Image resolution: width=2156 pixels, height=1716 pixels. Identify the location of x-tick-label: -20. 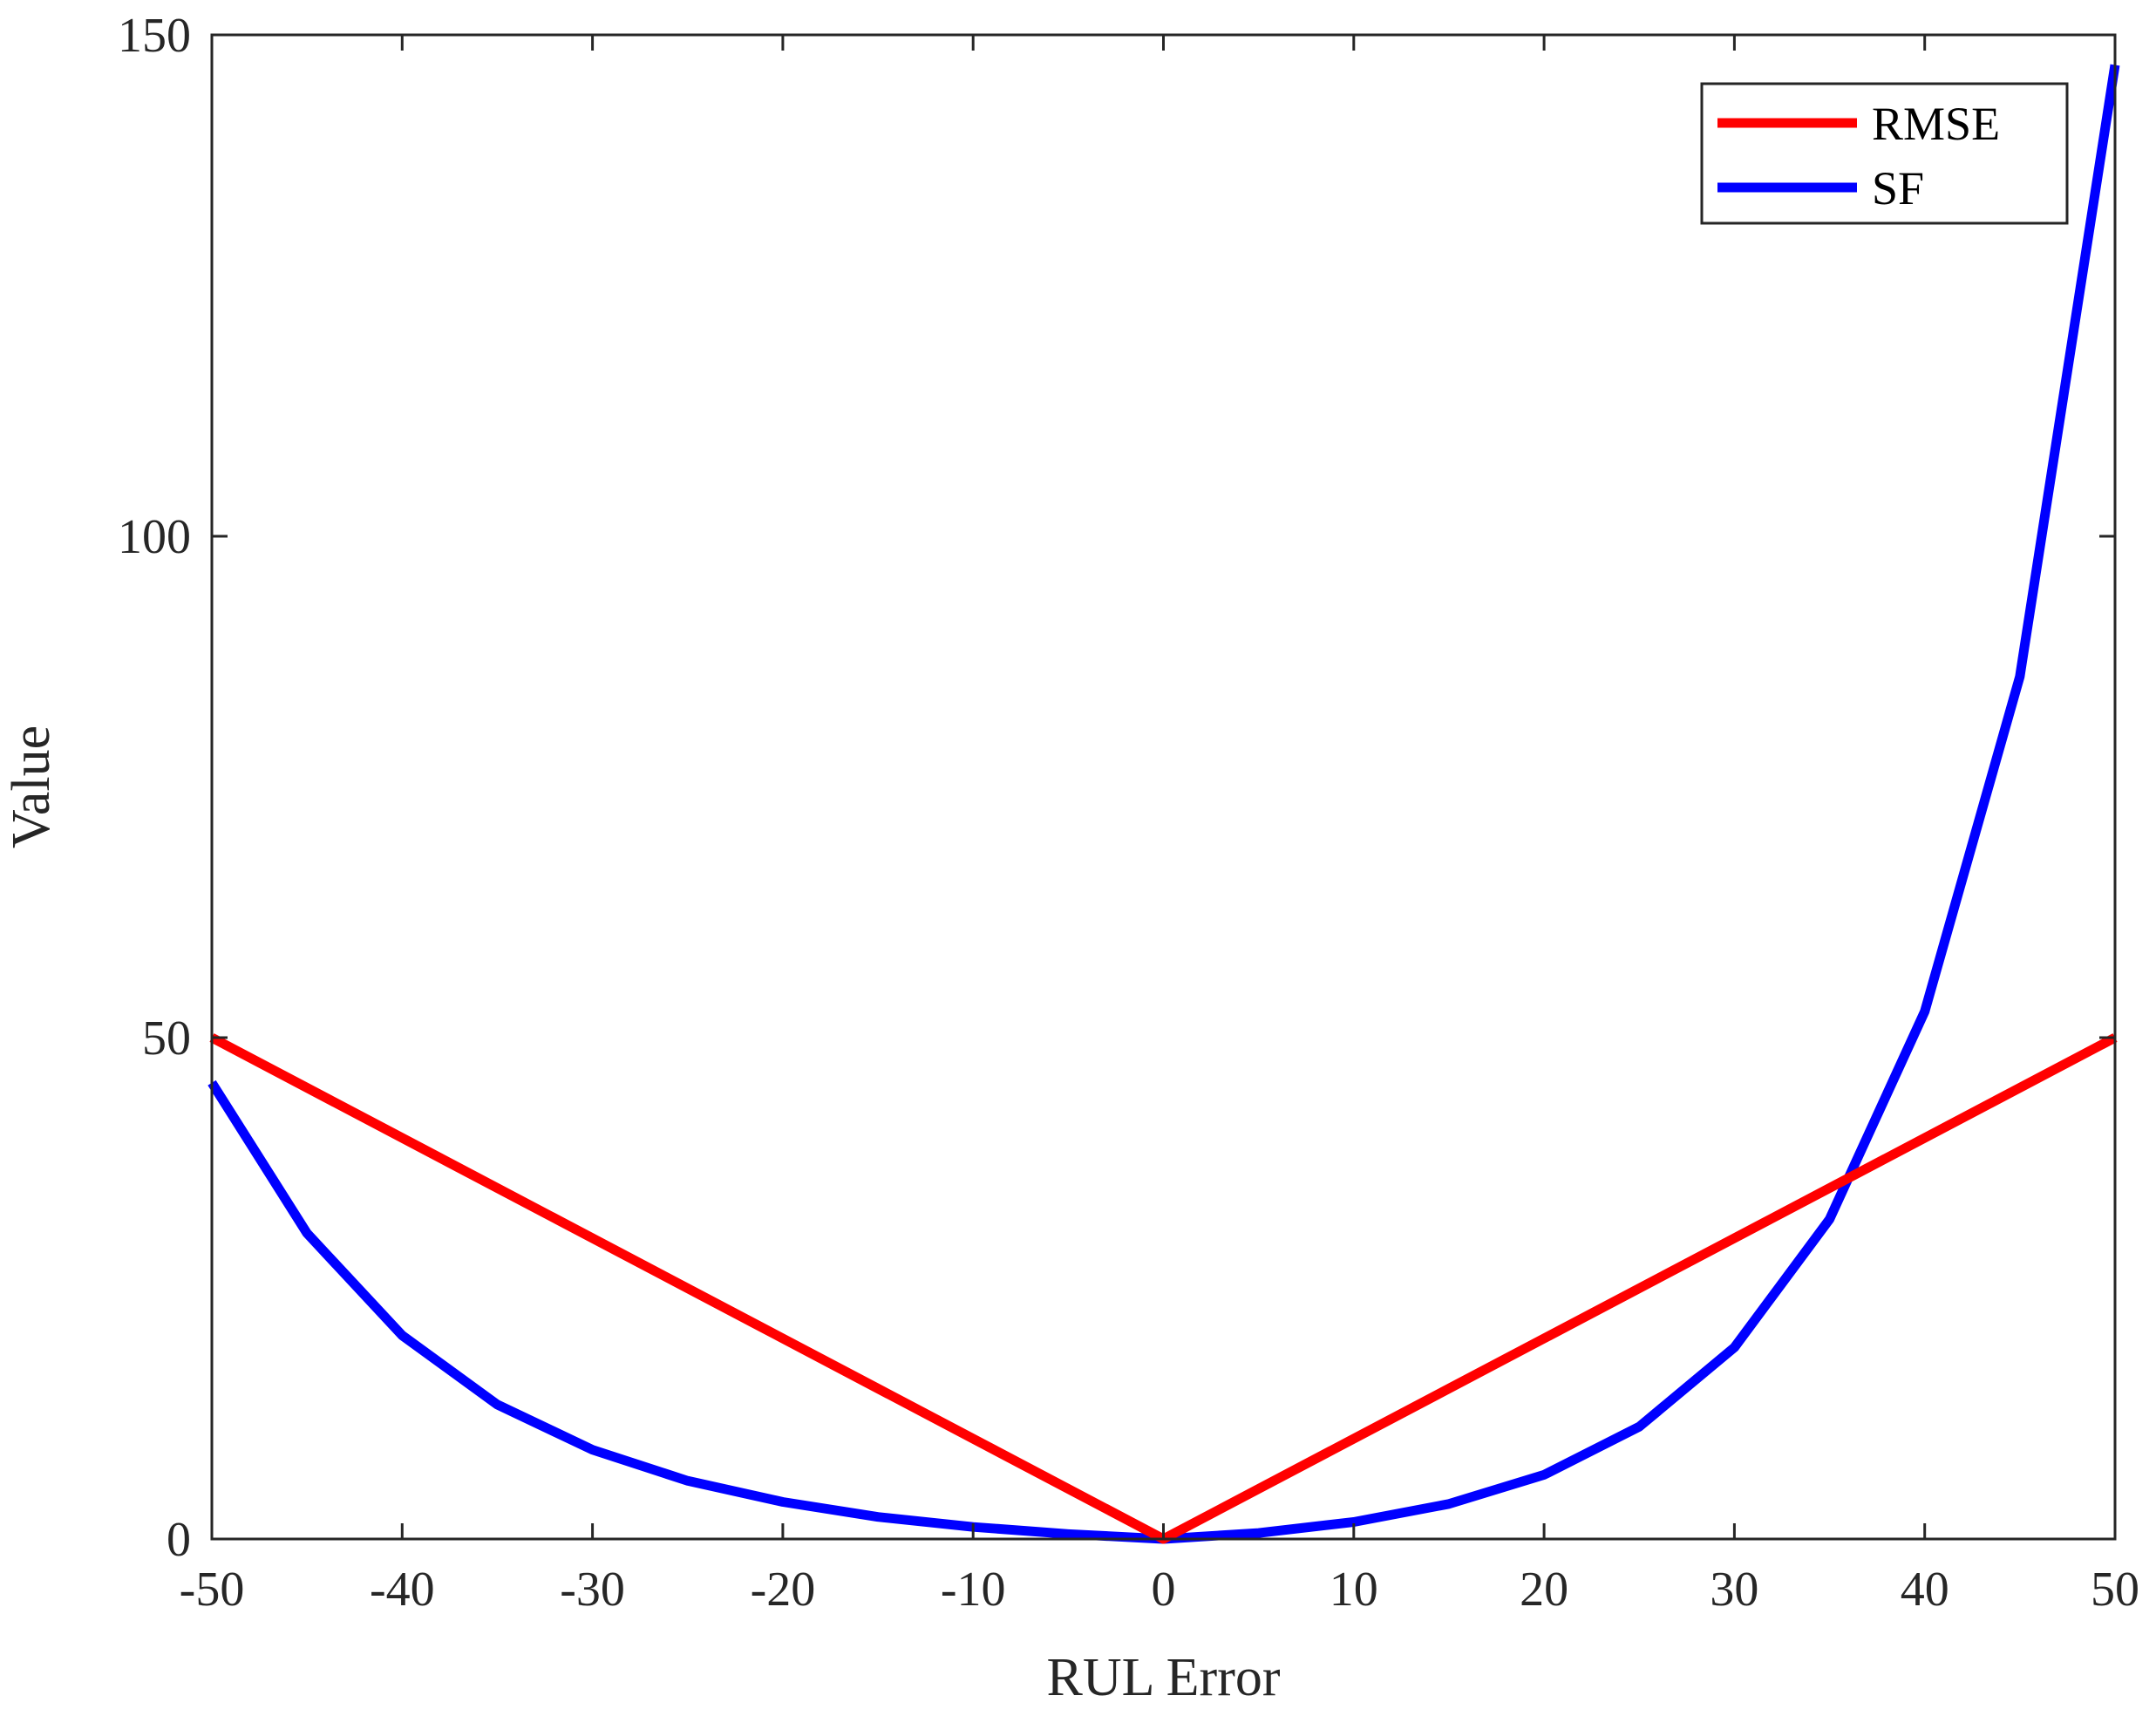
(783, 1590).